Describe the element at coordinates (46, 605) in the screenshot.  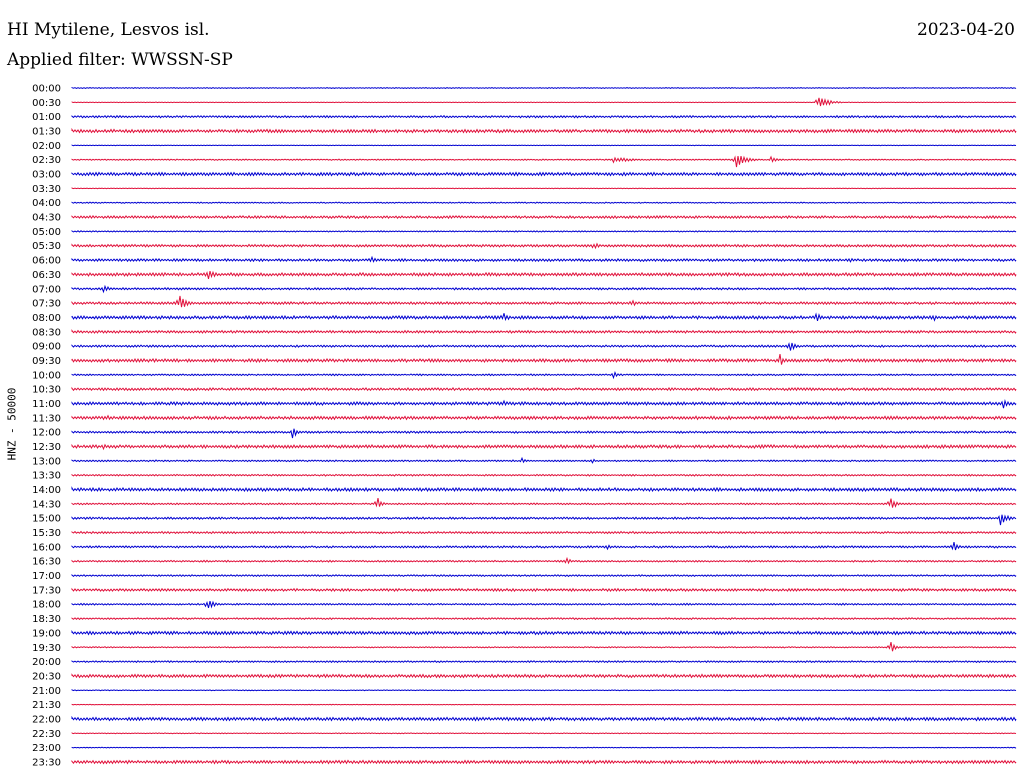
I see `time-label: 18:00` at that location.